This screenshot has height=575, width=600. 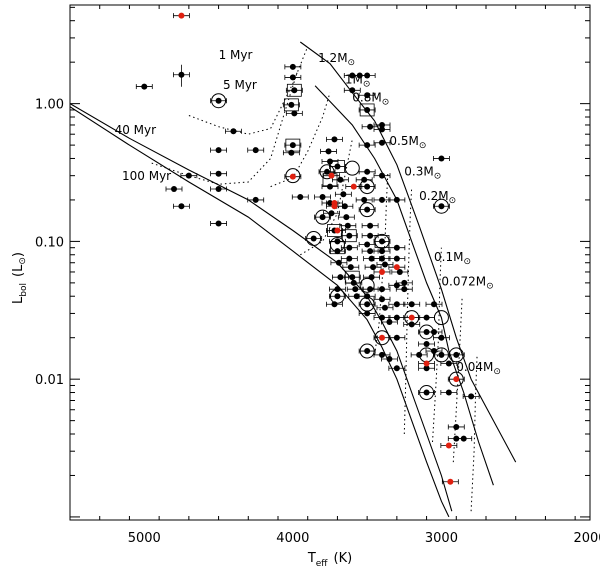 What do you see at coordinates (224, 128) in the screenshot?
I see `mass-track-line` at bounding box center [224, 128].